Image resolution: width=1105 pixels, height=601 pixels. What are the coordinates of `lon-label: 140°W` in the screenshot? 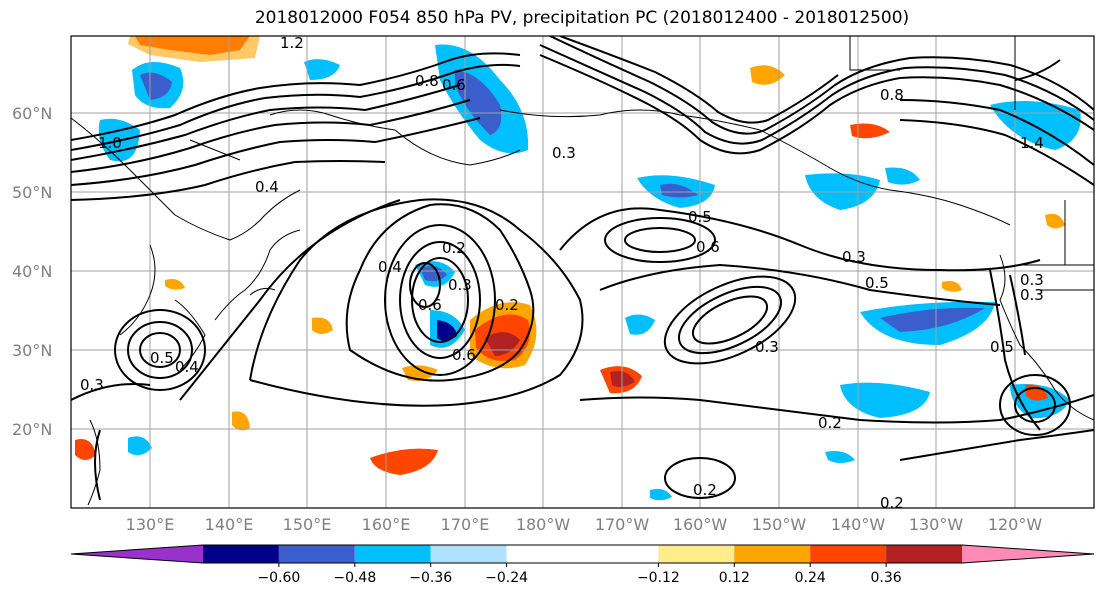 It's located at (858, 524).